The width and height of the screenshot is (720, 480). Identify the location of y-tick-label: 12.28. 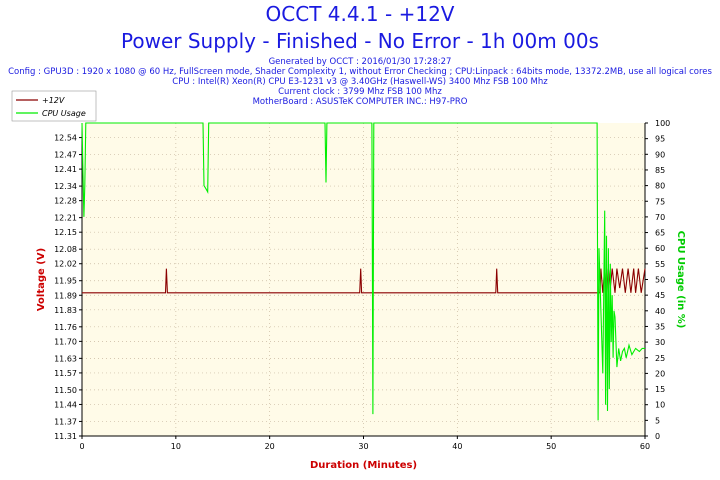
(65, 201).